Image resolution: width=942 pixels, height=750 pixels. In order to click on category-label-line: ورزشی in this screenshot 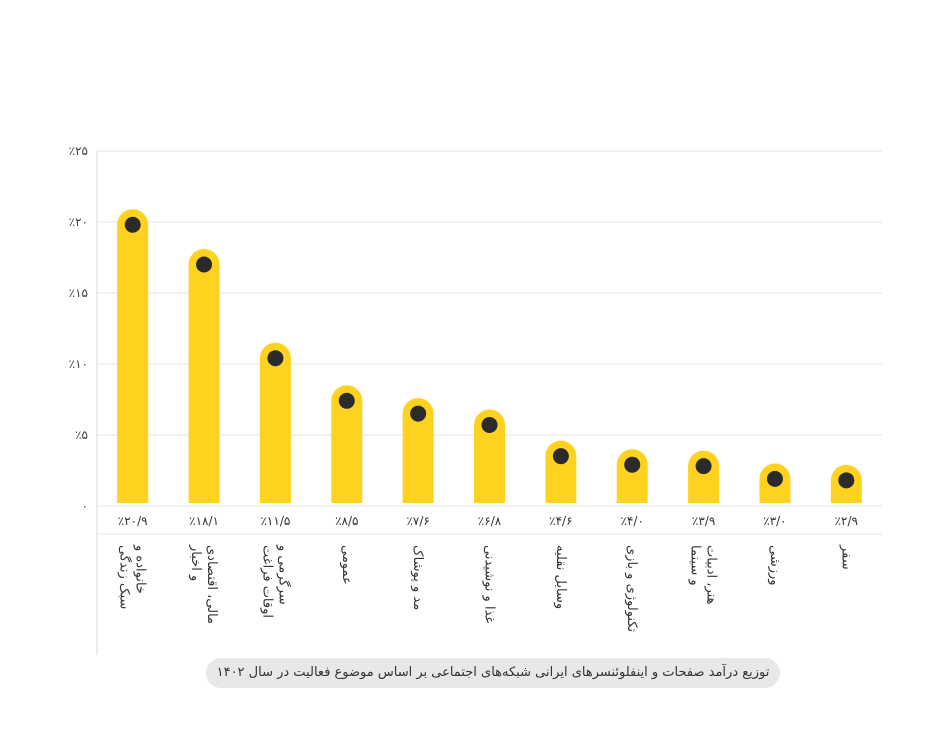, I will do `click(774, 565)`.